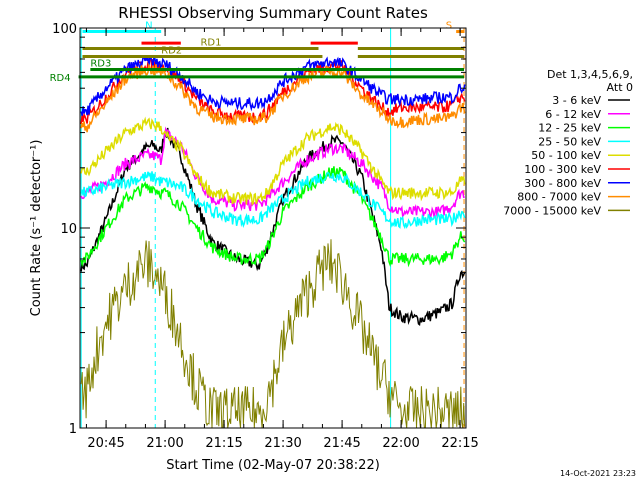 This screenshot has width=640, height=480. I want to click on legend-label-8: 7000 - 15000 keV, so click(552, 210).